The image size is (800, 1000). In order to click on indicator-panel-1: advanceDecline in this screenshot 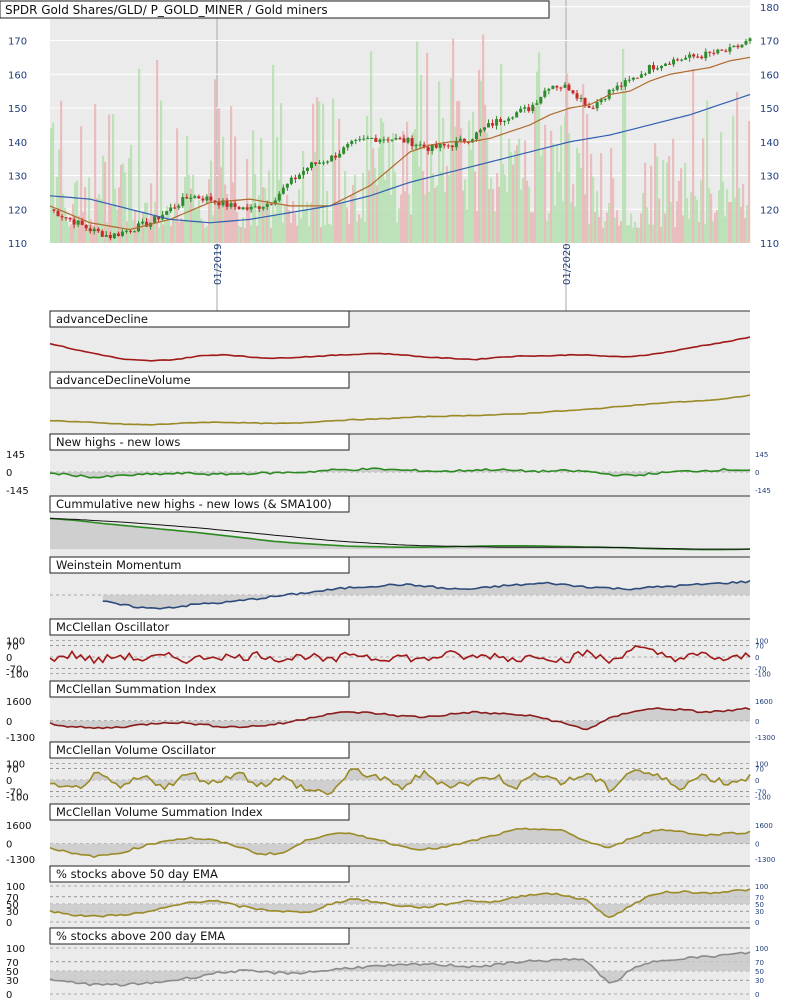, I will do `click(400, 341)`.